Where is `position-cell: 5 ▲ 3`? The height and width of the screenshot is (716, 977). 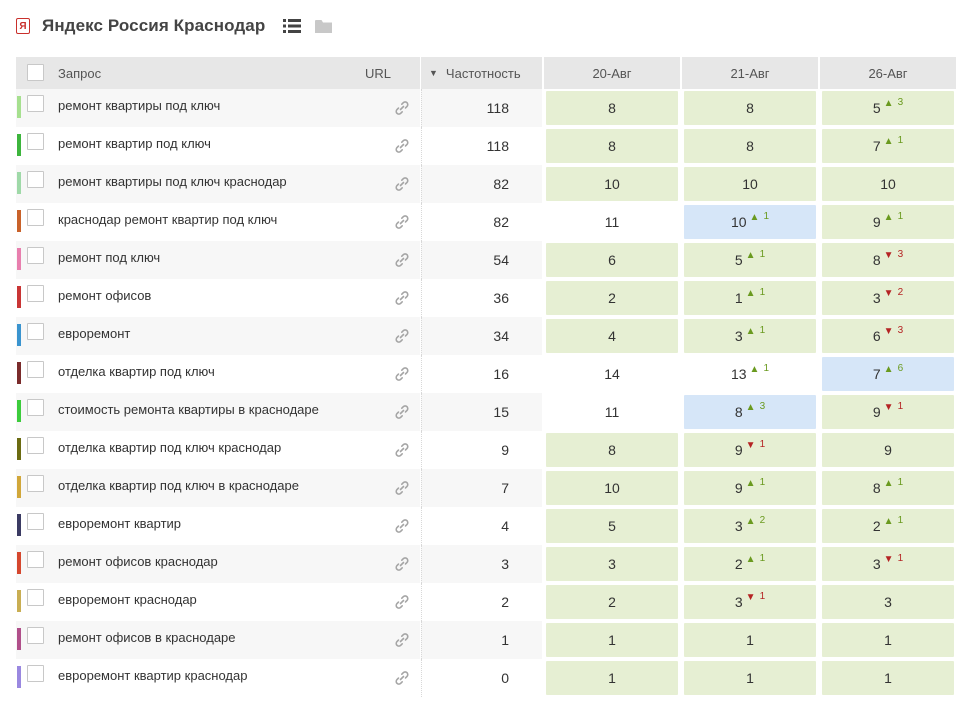 position-cell: 5 ▲ 3 is located at coordinates (888, 108).